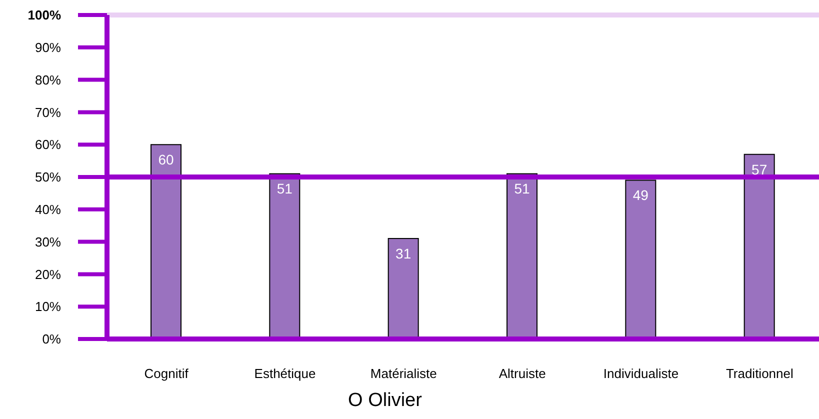 Image resolution: width=819 pixels, height=419 pixels. I want to click on y-tick-label: 10%, so click(48, 306).